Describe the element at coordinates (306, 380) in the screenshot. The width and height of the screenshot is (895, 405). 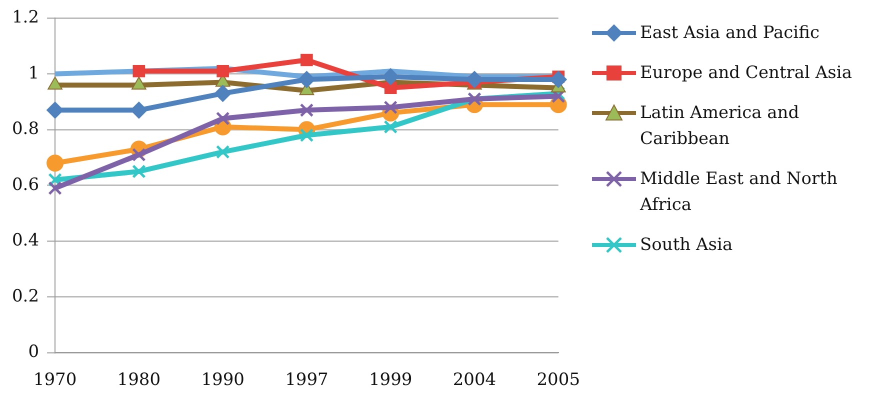
I see `x-tick-label: 1997` at that location.